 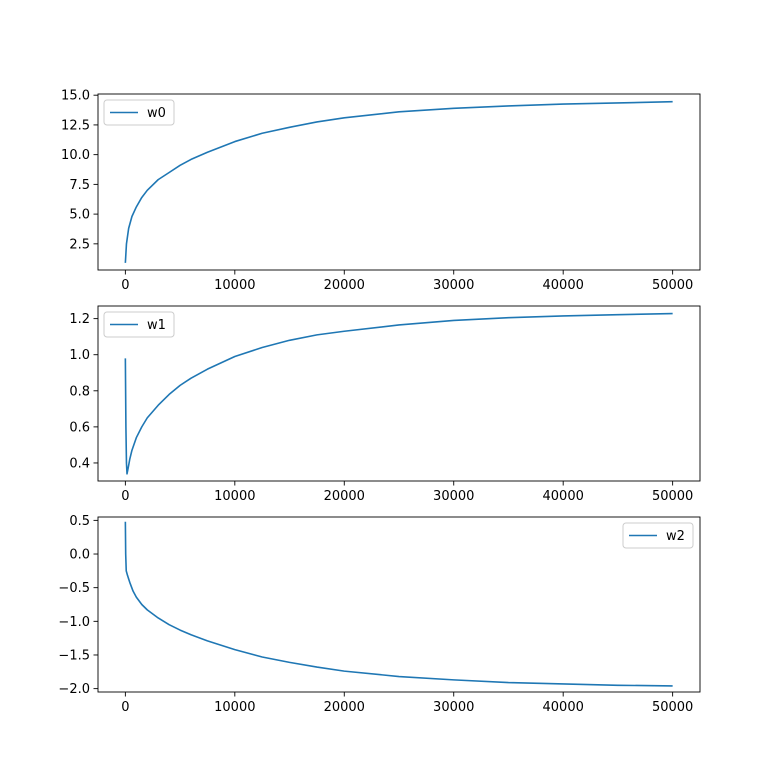 What do you see at coordinates (79, 463) in the screenshot?
I see `y-tick-label: 0.4` at bounding box center [79, 463].